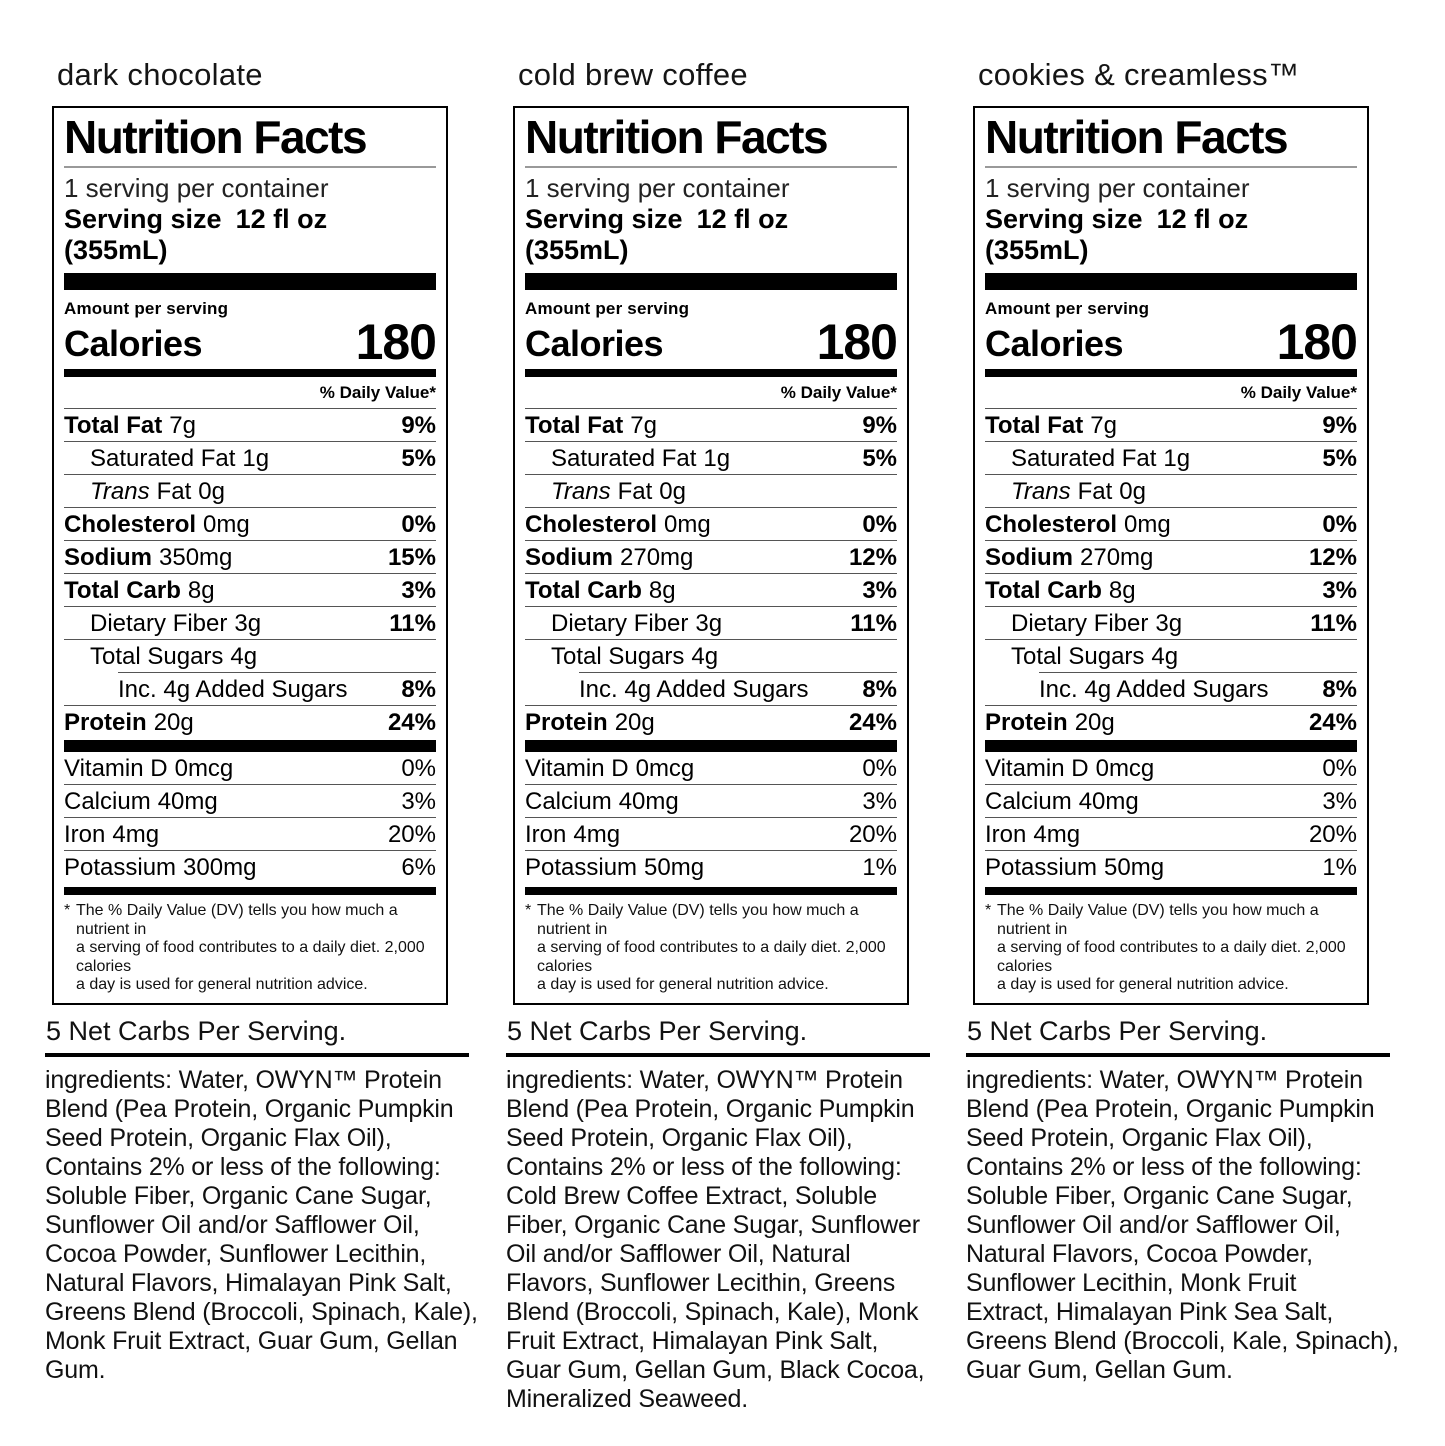  I want to click on row-potassium: Potassium 300mg 6%, so click(250, 866).